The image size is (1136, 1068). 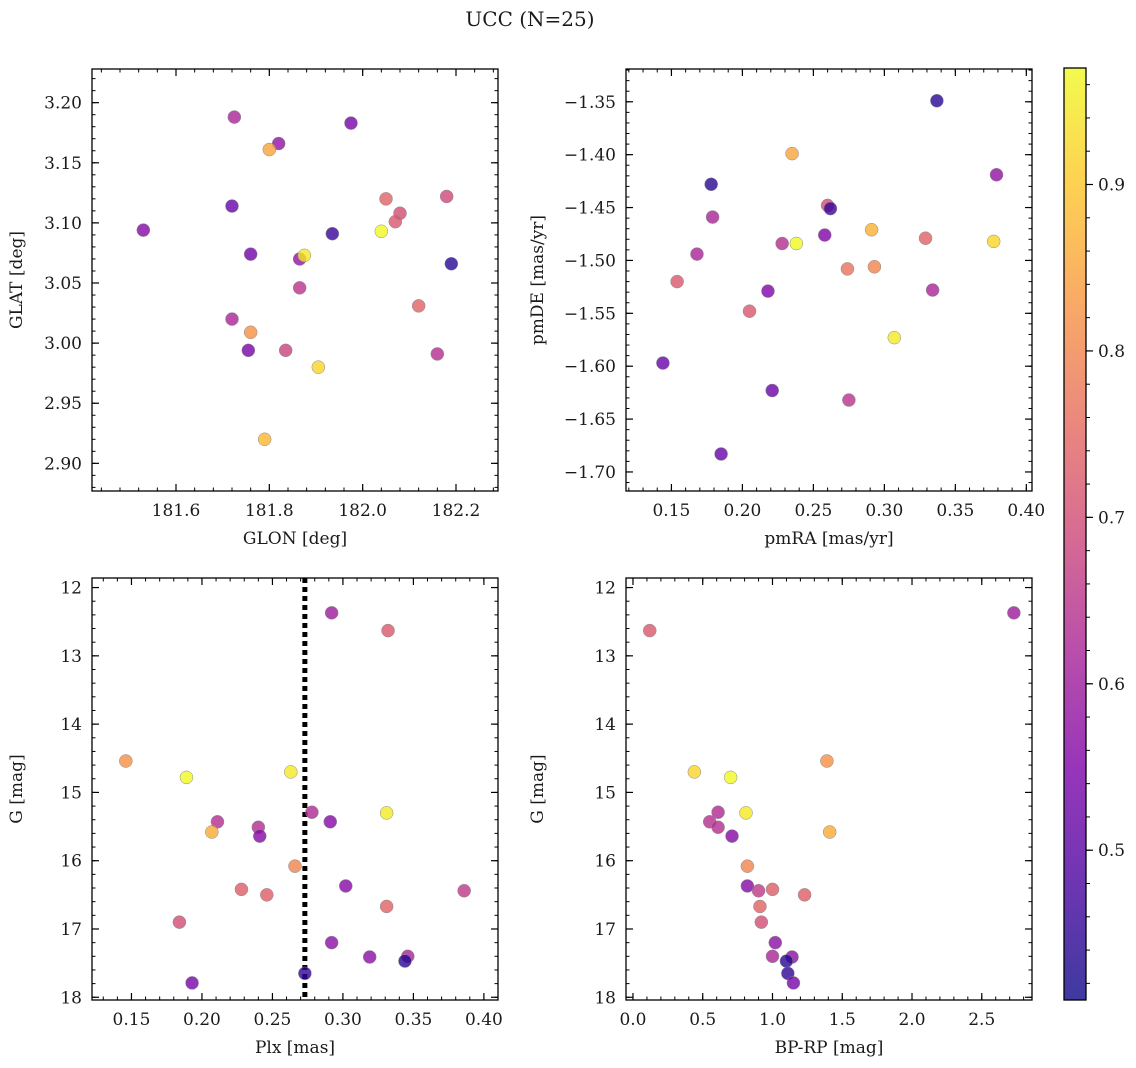 What do you see at coordinates (605, 589) in the screenshot?
I see `y-tick-label: 12` at bounding box center [605, 589].